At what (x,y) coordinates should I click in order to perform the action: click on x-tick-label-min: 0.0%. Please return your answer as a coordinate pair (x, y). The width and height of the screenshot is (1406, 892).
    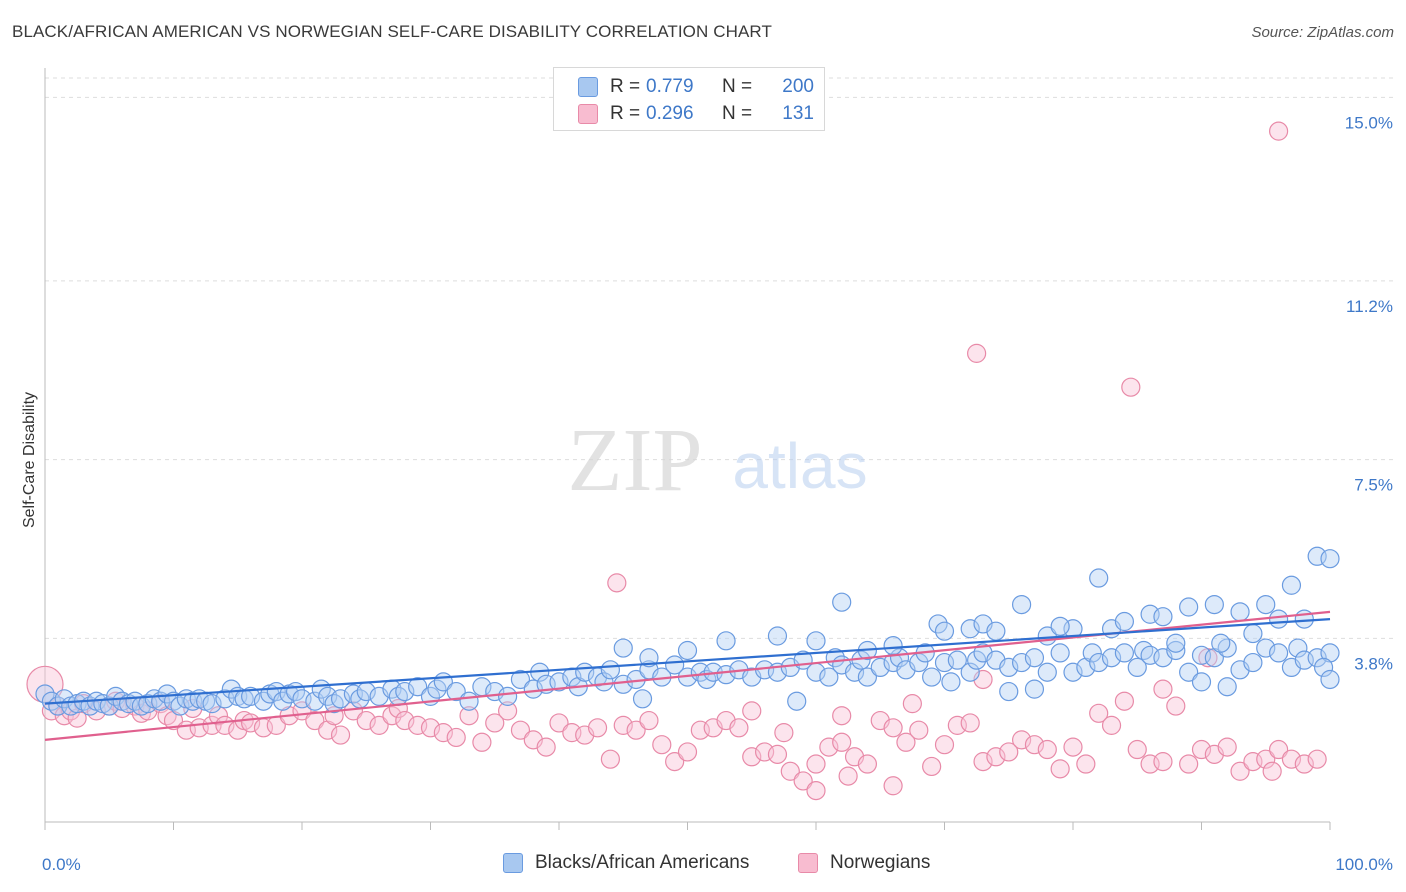
    Looking at the image, I should click on (61, 864).